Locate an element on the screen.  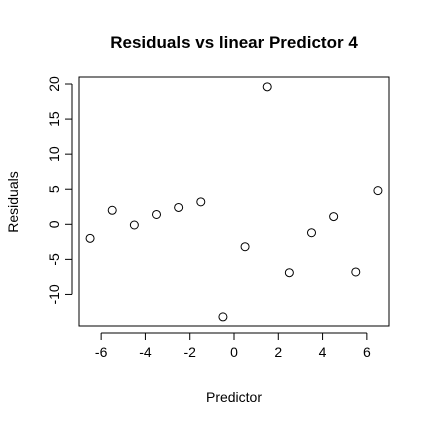
y-tick-label: -5 is located at coordinates (54, 259).